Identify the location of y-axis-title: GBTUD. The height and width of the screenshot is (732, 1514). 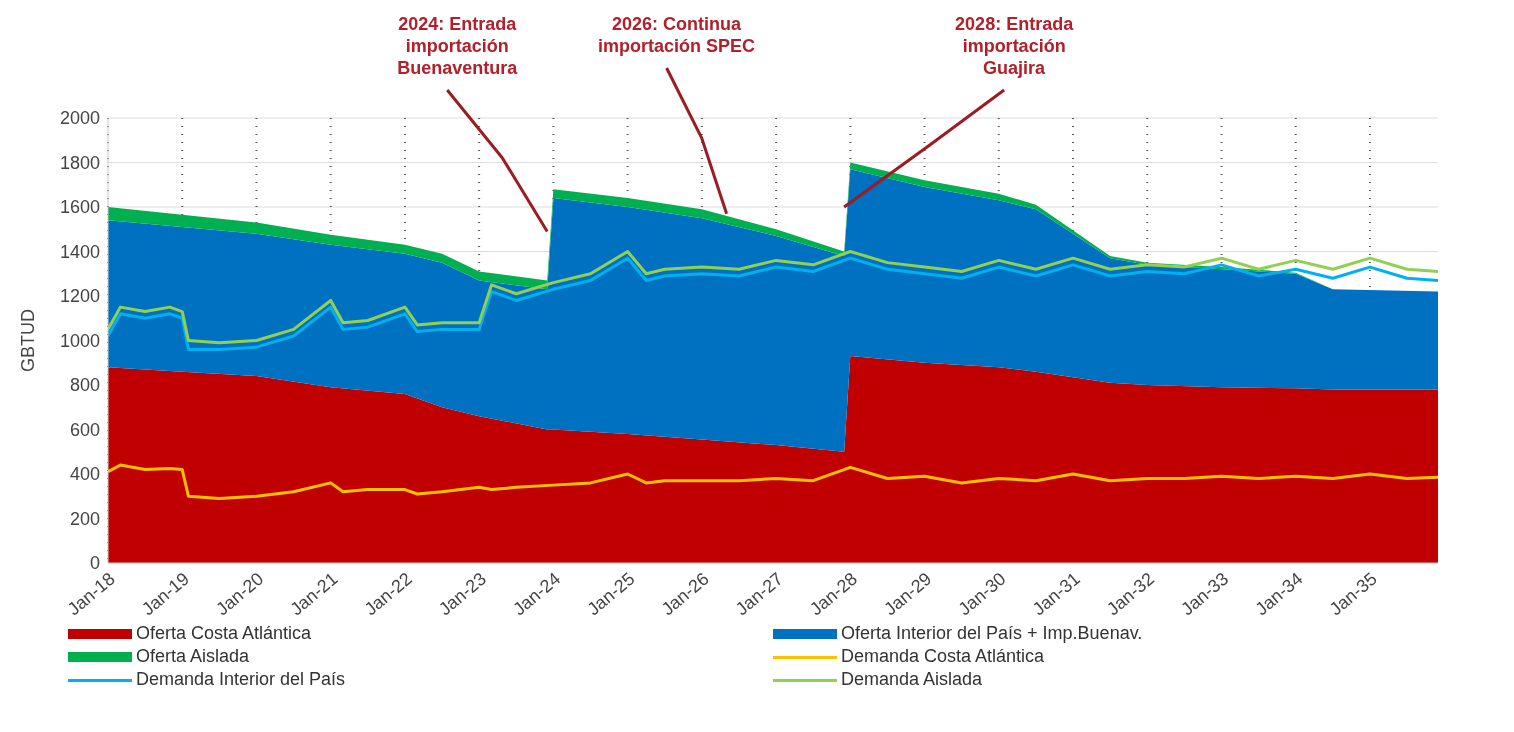
(28, 340).